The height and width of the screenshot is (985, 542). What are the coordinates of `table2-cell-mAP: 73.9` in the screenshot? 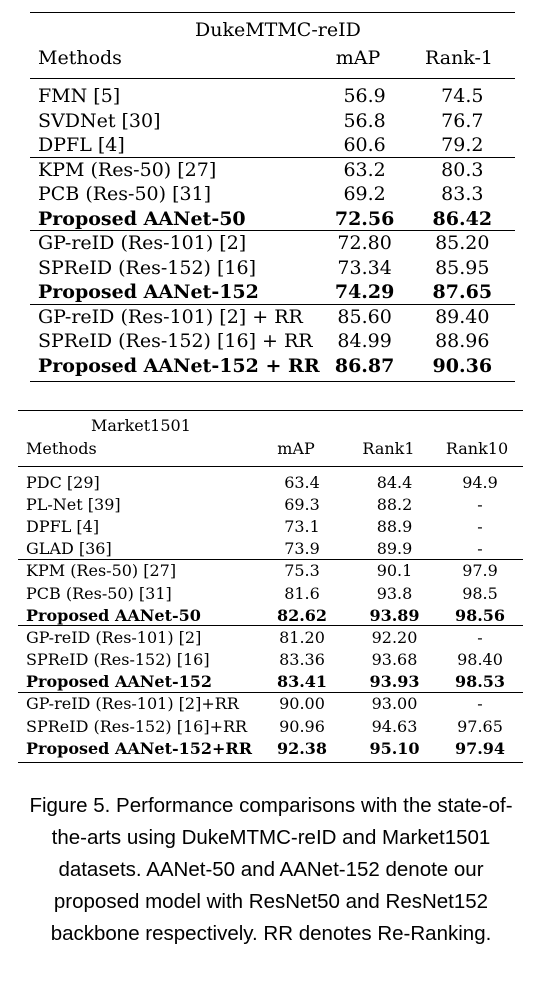 It's located at (302, 549).